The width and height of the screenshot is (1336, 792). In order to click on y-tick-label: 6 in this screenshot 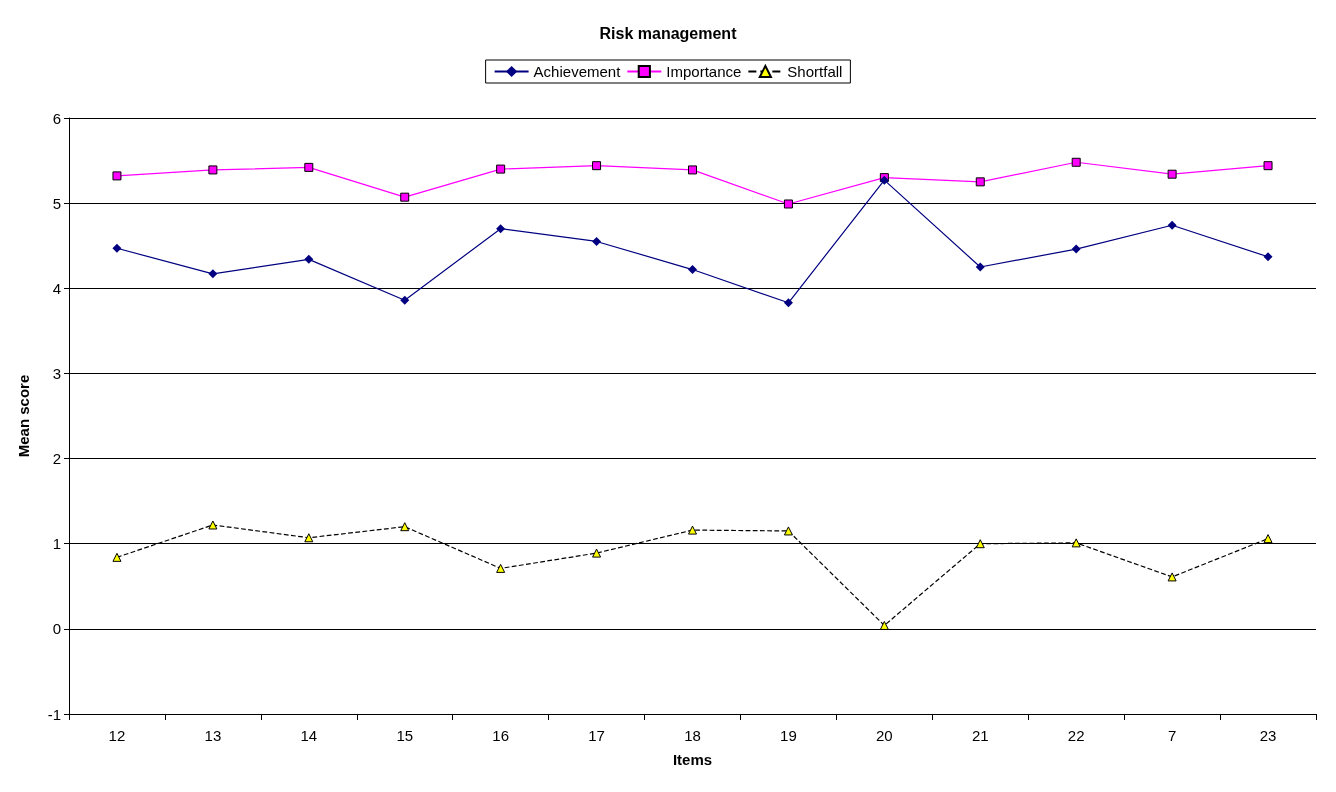, I will do `click(56, 118)`.